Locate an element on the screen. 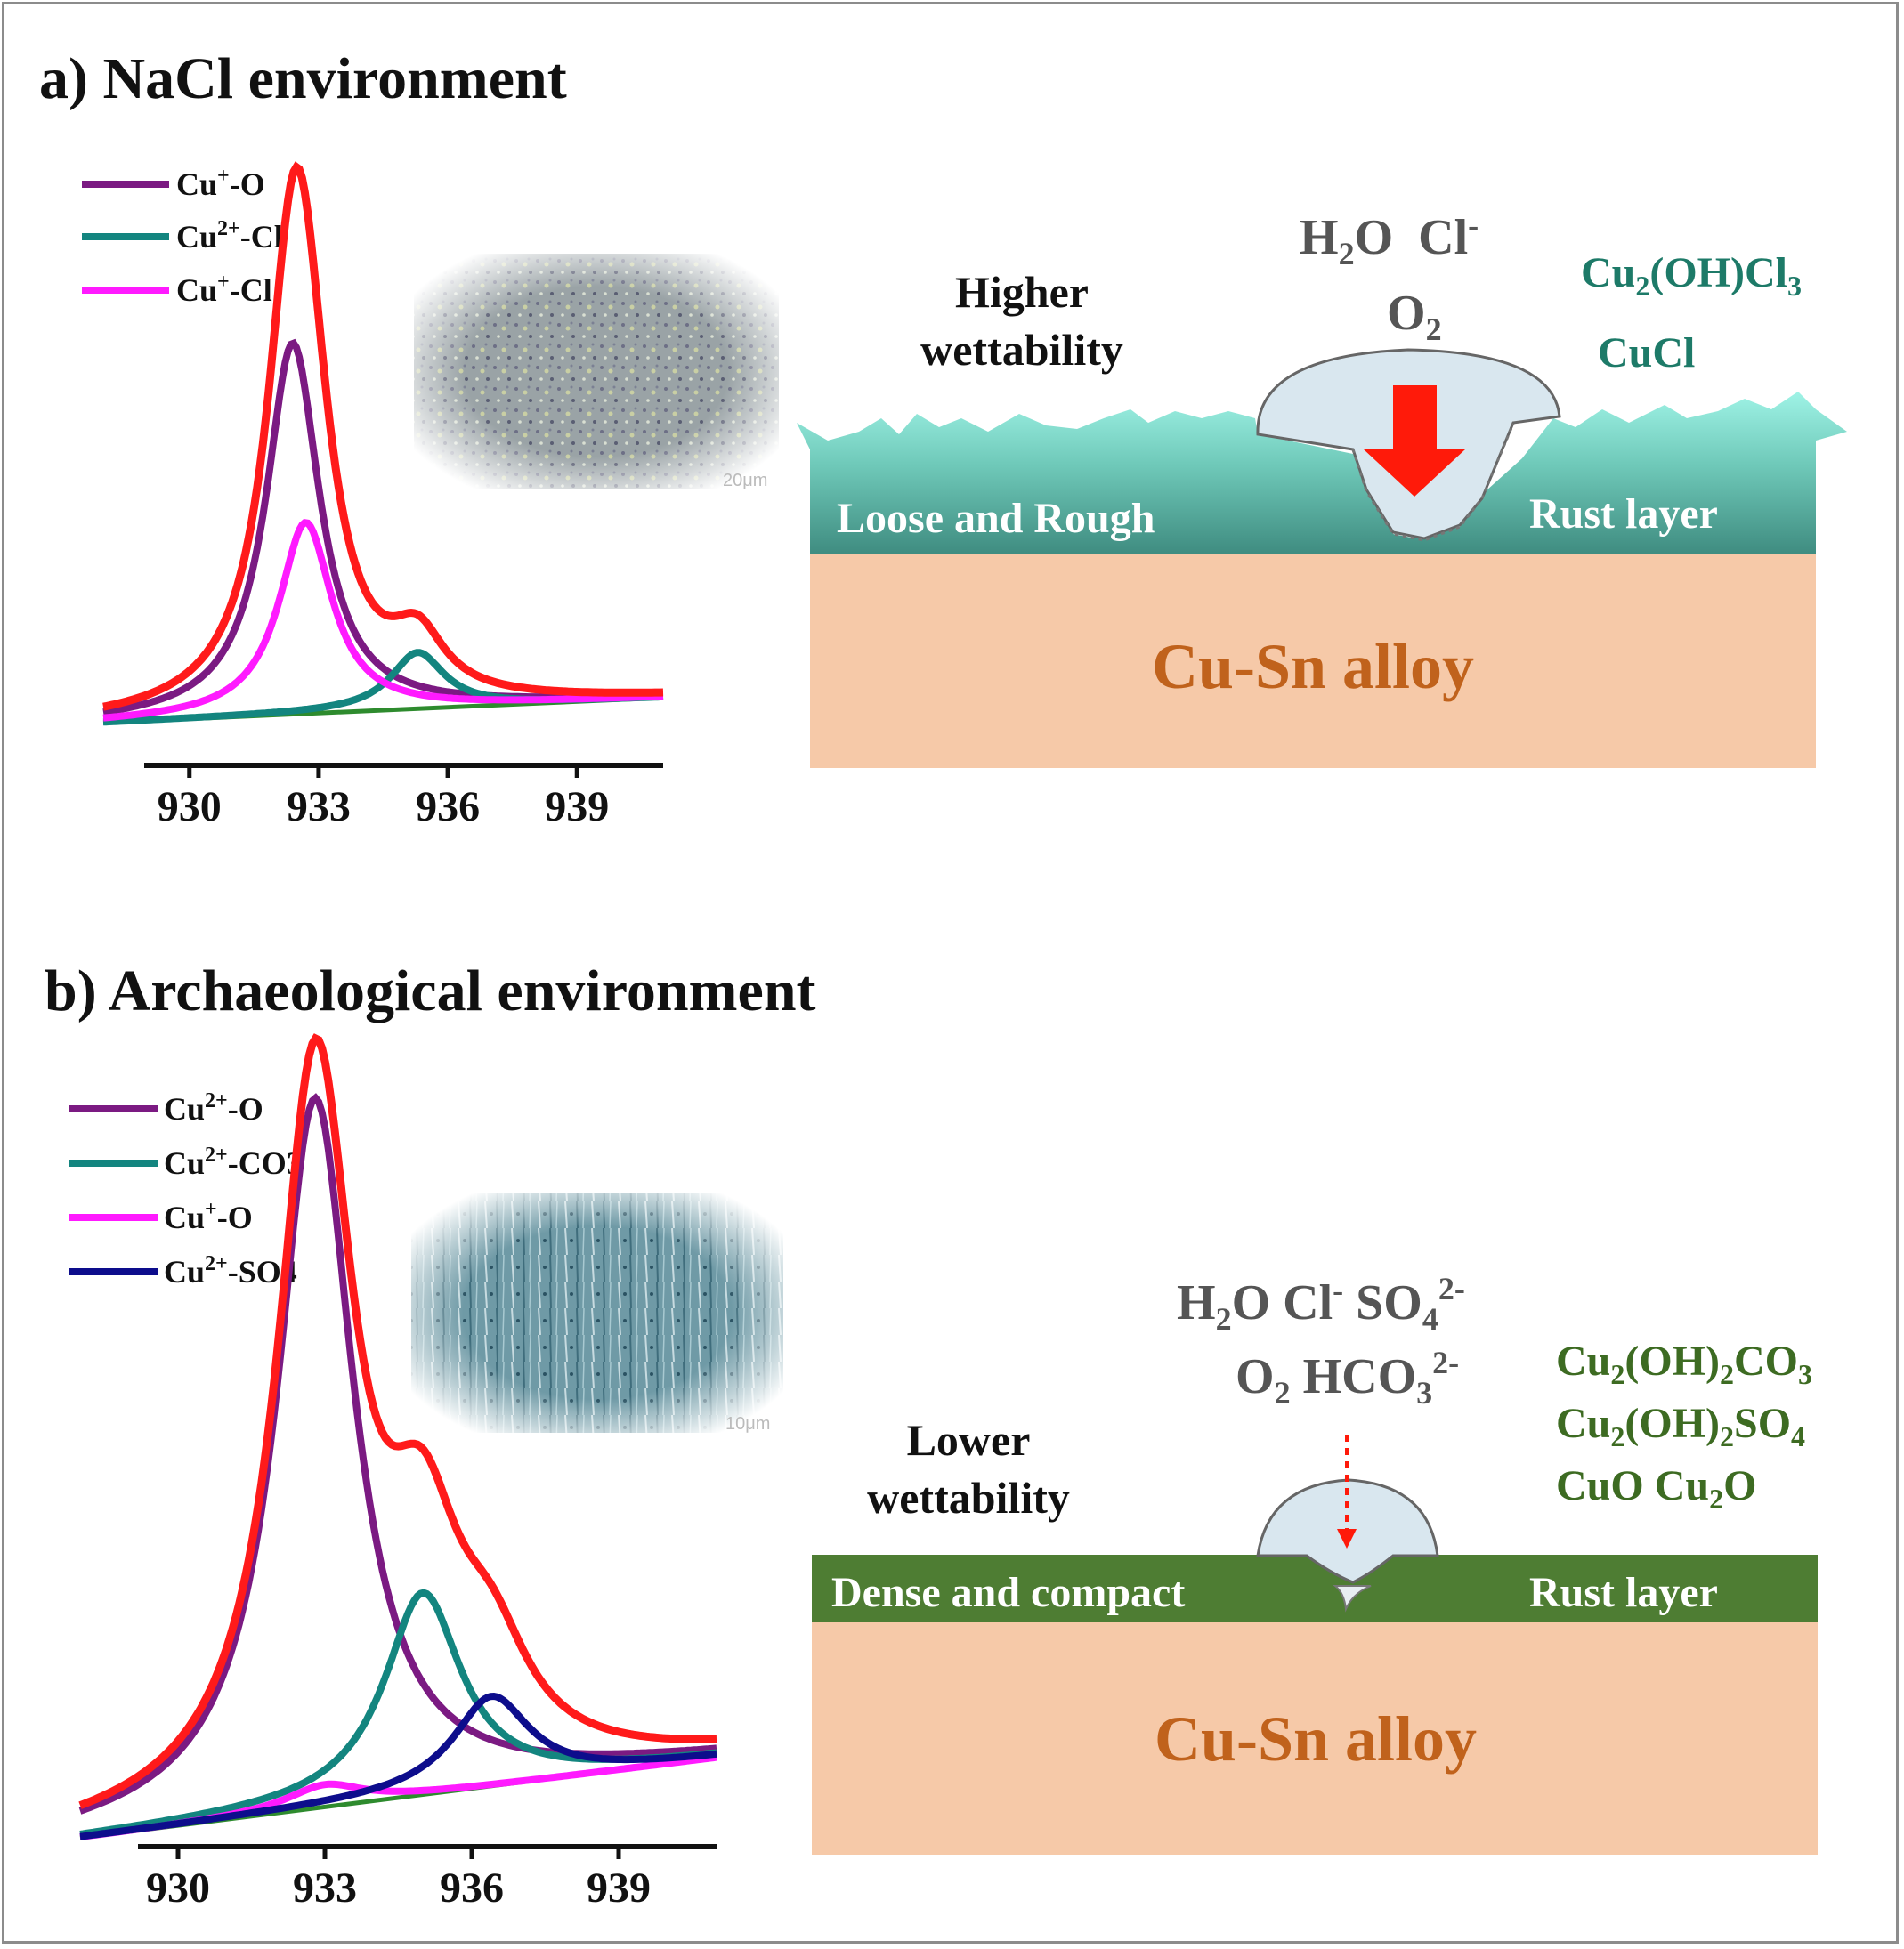 The height and width of the screenshot is (1949, 1904). legend-b: Cu2+-O Cu2+-CO3 Cu+-O Cu2+-SO4 is located at coordinates (186, 1189).